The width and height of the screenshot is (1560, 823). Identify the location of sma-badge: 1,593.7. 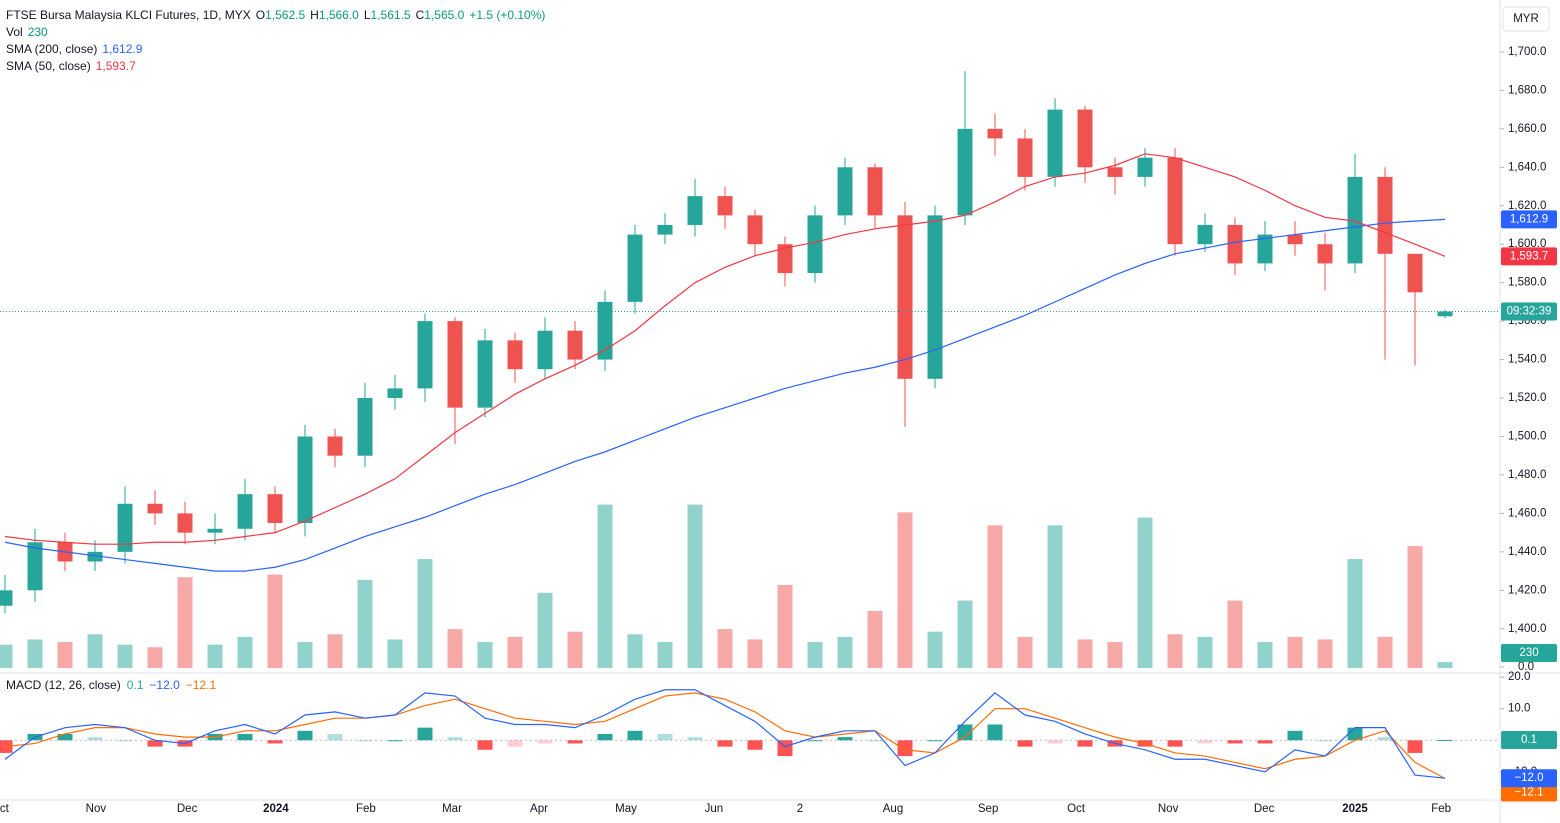
(1529, 256).